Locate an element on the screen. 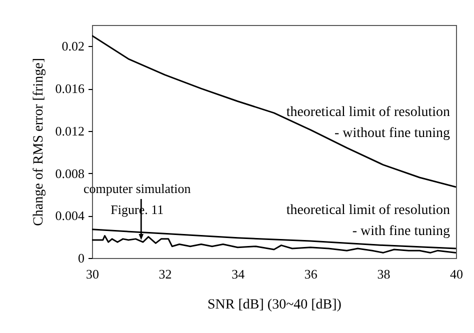 Image resolution: width=474 pixels, height=333 pixels. x-tick-label: 34 is located at coordinates (239, 274).